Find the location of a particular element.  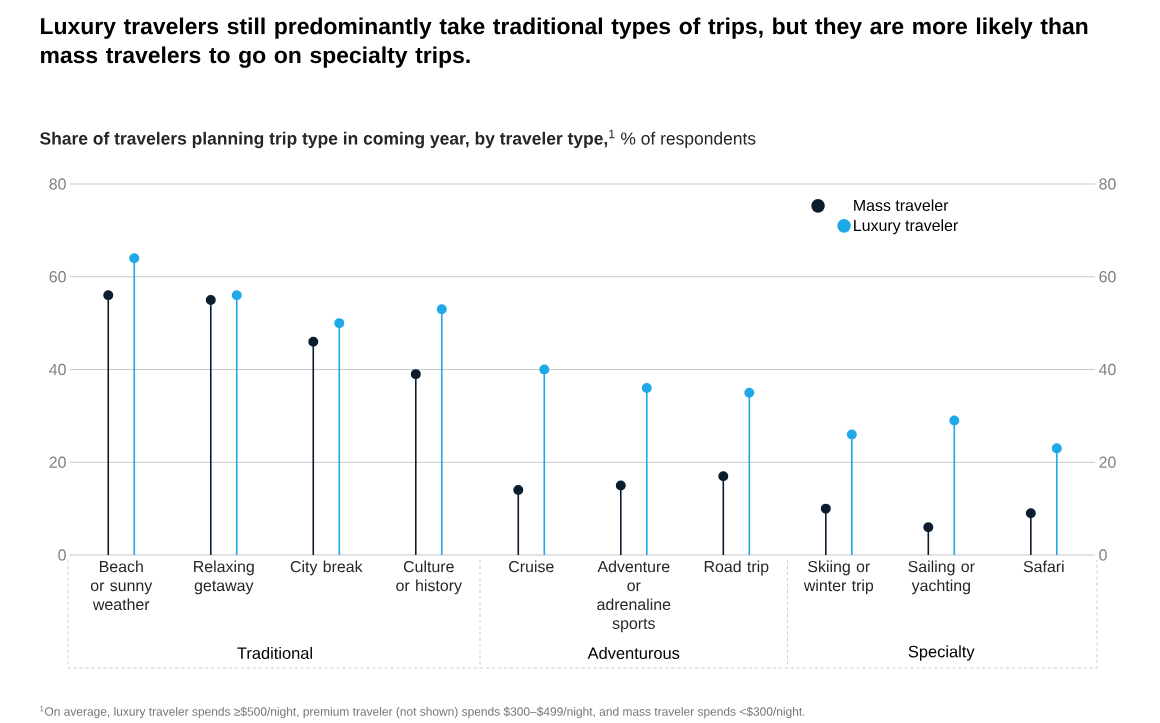

y2-tick-label: 0 is located at coordinates (1103, 555).